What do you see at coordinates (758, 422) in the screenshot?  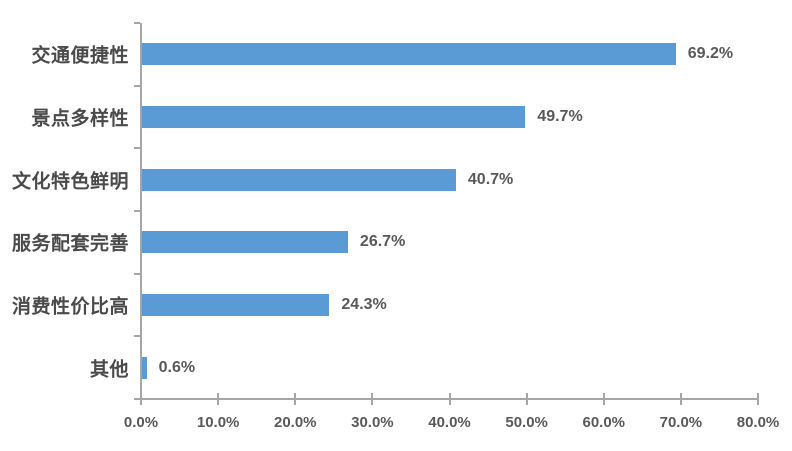 I see `x-axis-tick-label: 80.0%` at bounding box center [758, 422].